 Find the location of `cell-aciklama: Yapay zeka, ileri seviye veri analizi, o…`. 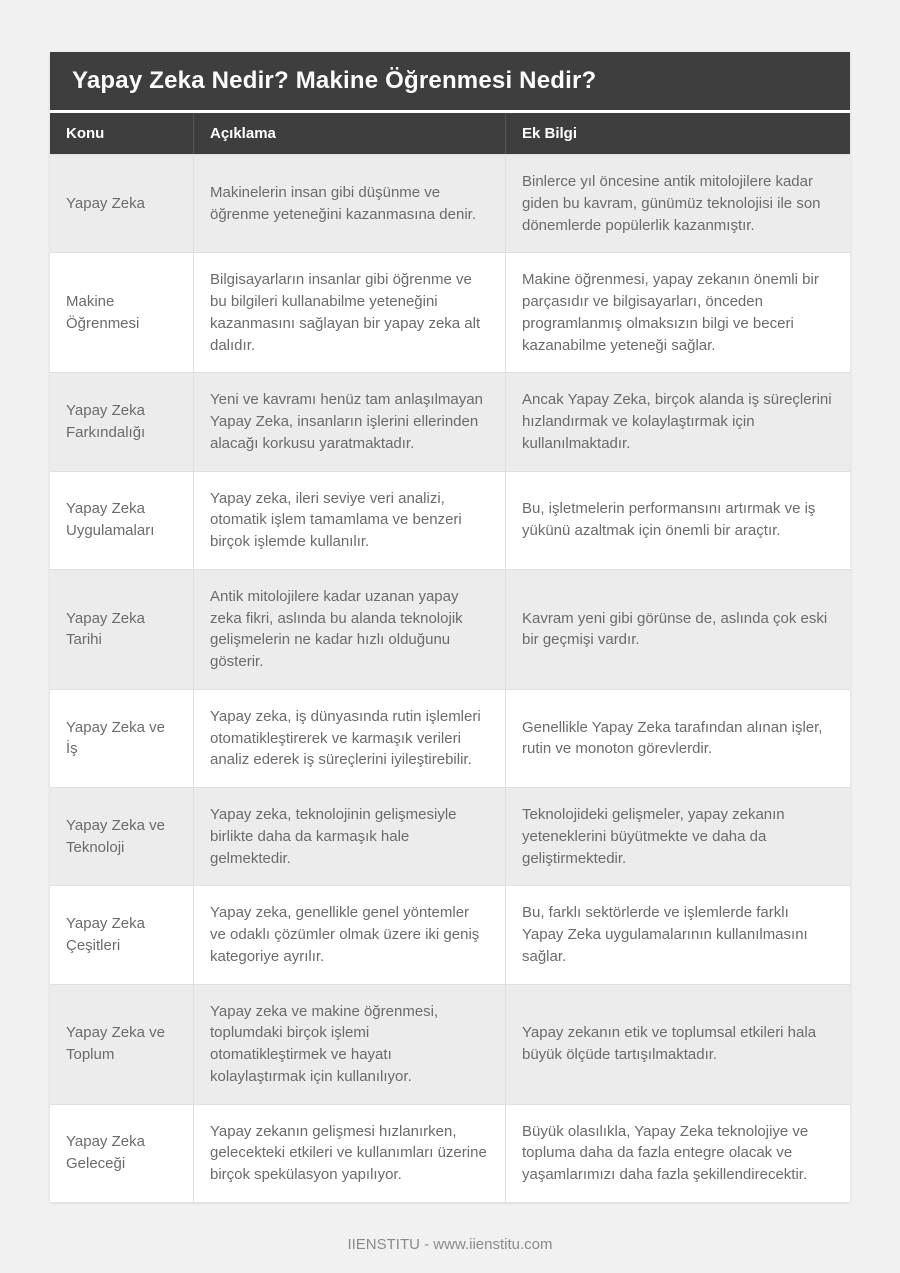

cell-aciklama: Yapay zeka, ileri seviye veri analizi, o… is located at coordinates (349, 520).